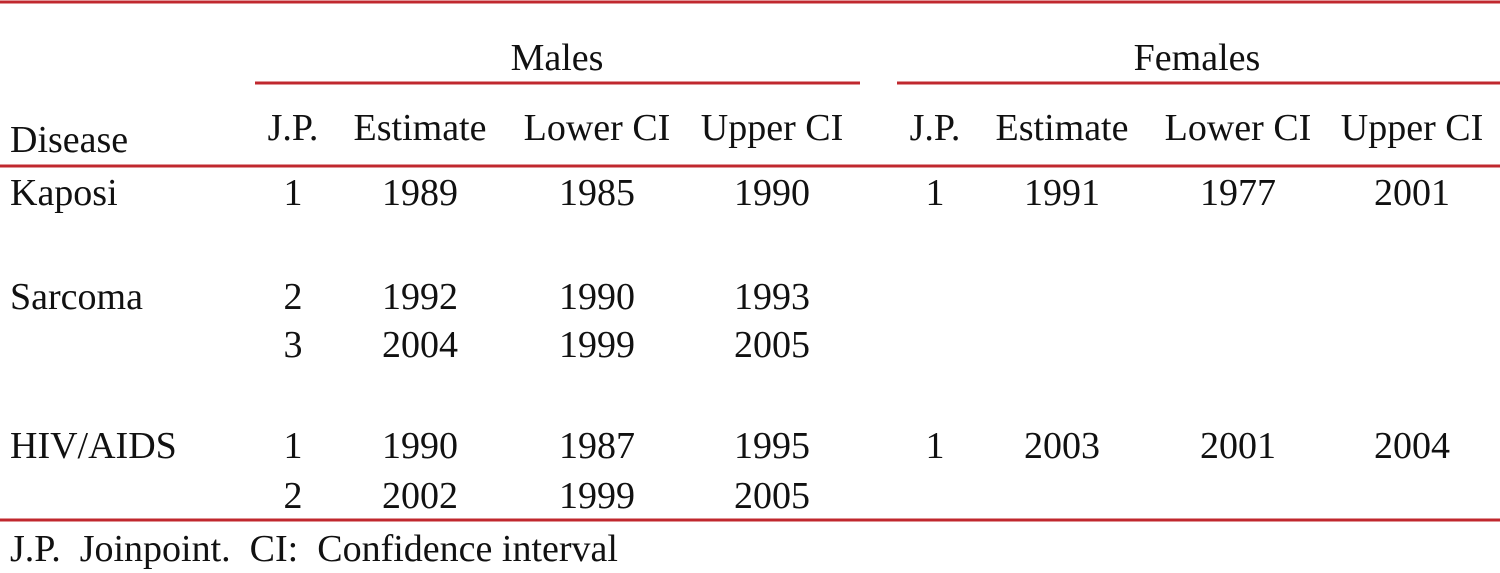  I want to click on cell: 1995, so click(772, 446).